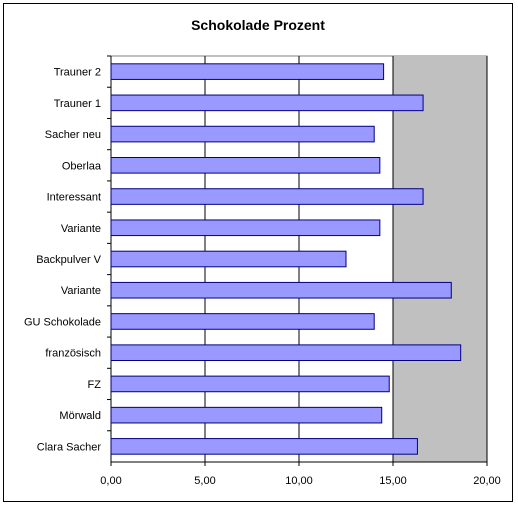 This screenshot has height=507, width=518. What do you see at coordinates (487, 481) in the screenshot?
I see `x-tick-label: 20,00` at bounding box center [487, 481].